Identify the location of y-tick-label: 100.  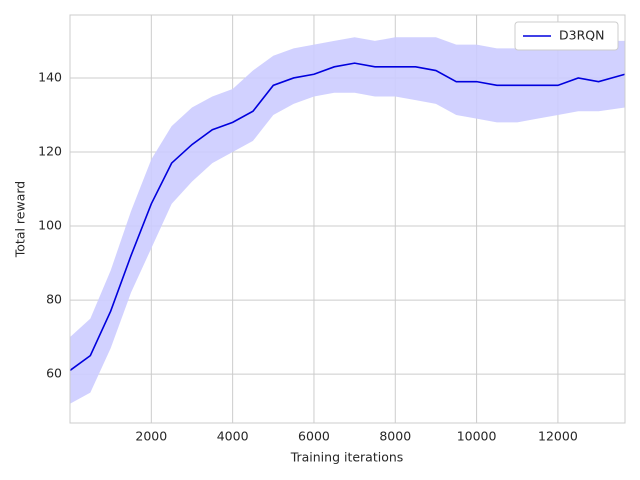
(50, 225).